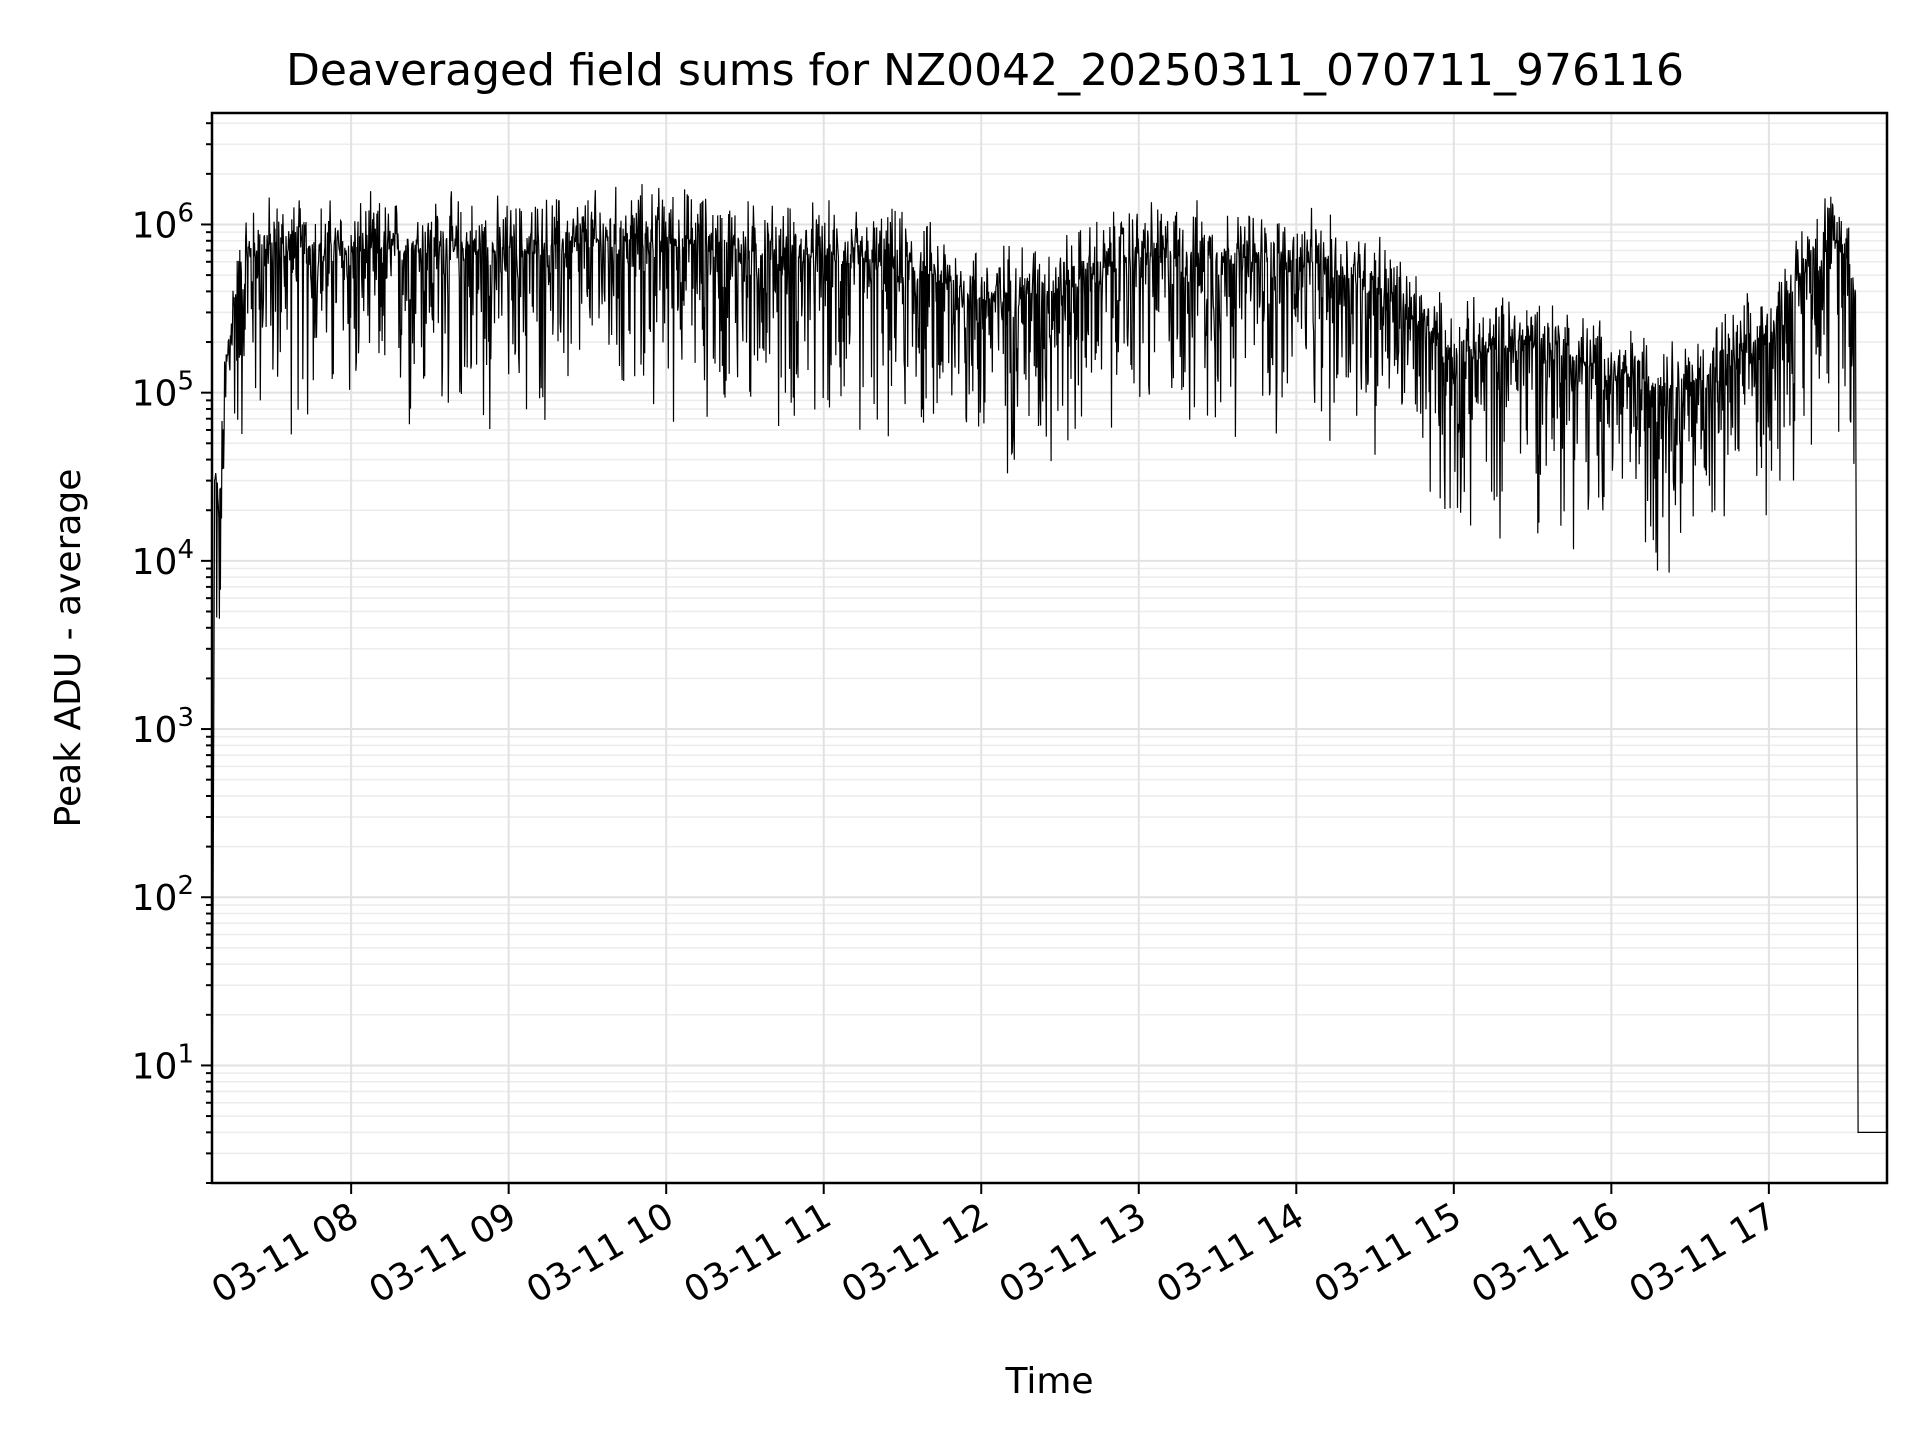 This screenshot has width=1920, height=1440. I want to click on y-tick-label: 10⁶, so click(163, 222).